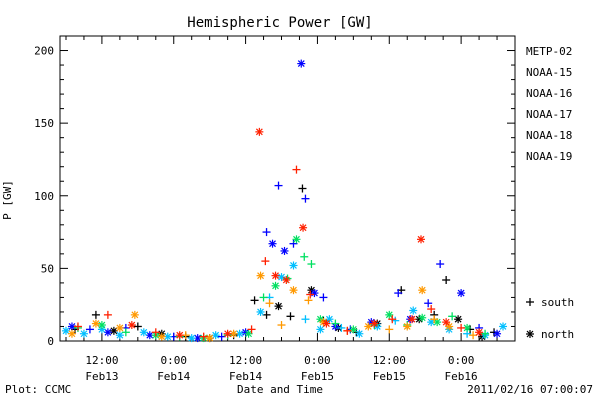  What do you see at coordinates (101, 376) in the screenshot?
I see `x-tick-date: Feb13` at bounding box center [101, 376].